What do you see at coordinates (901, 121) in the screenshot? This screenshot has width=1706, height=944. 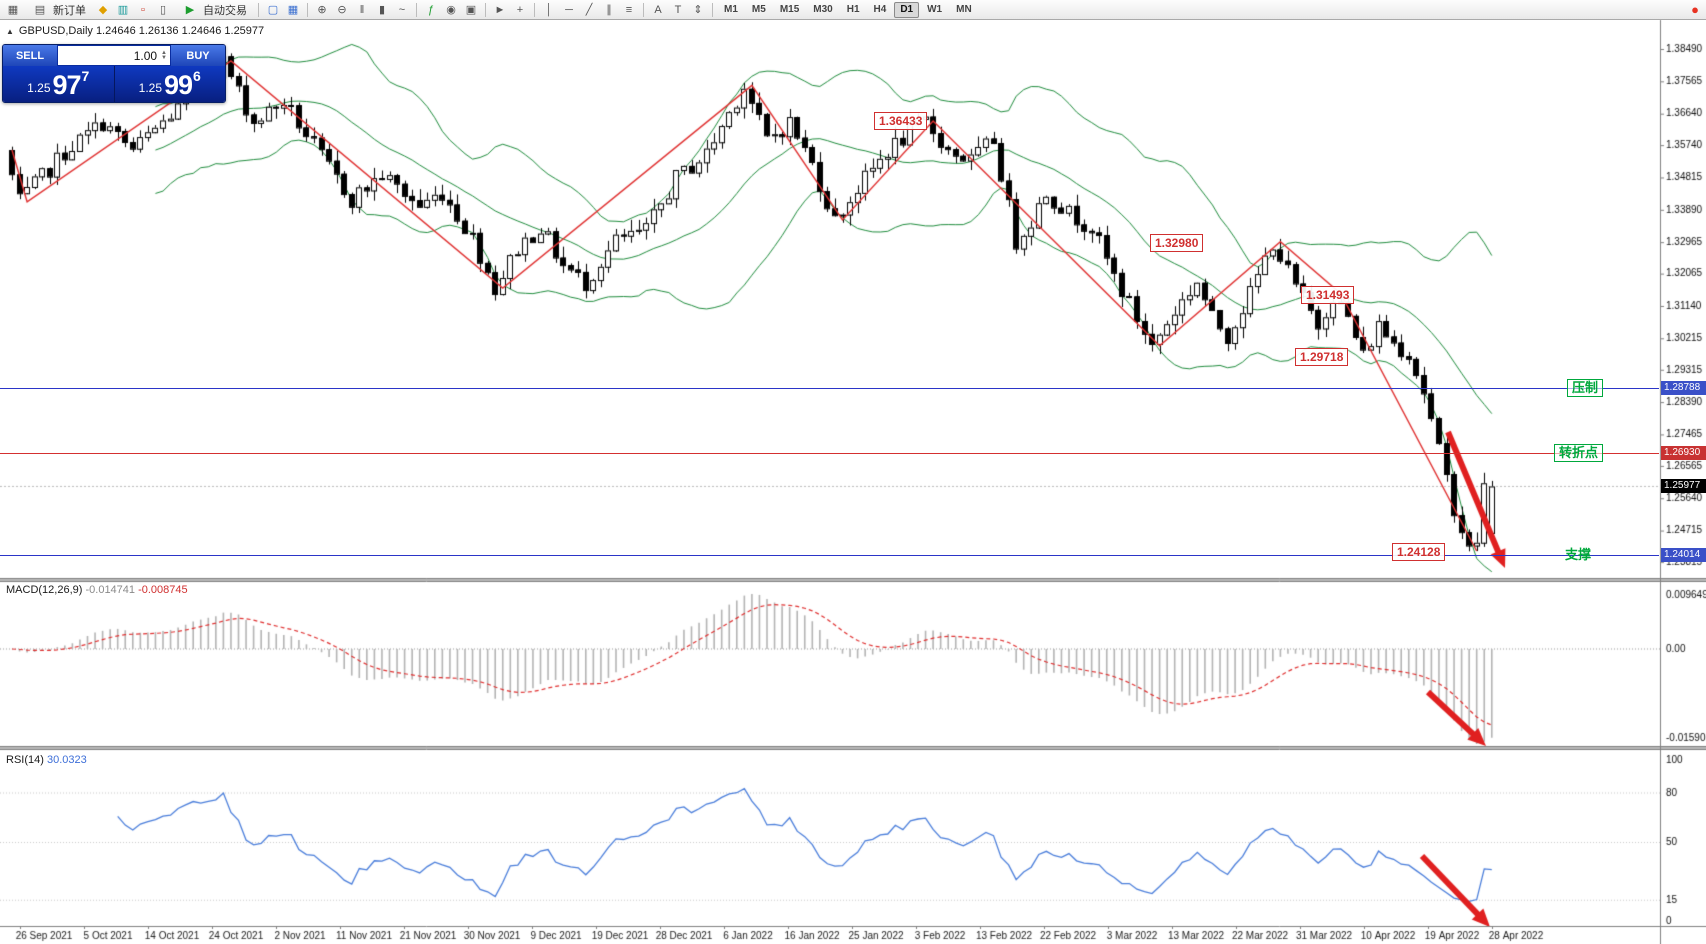 I see `price-flag: 1.36433` at bounding box center [901, 121].